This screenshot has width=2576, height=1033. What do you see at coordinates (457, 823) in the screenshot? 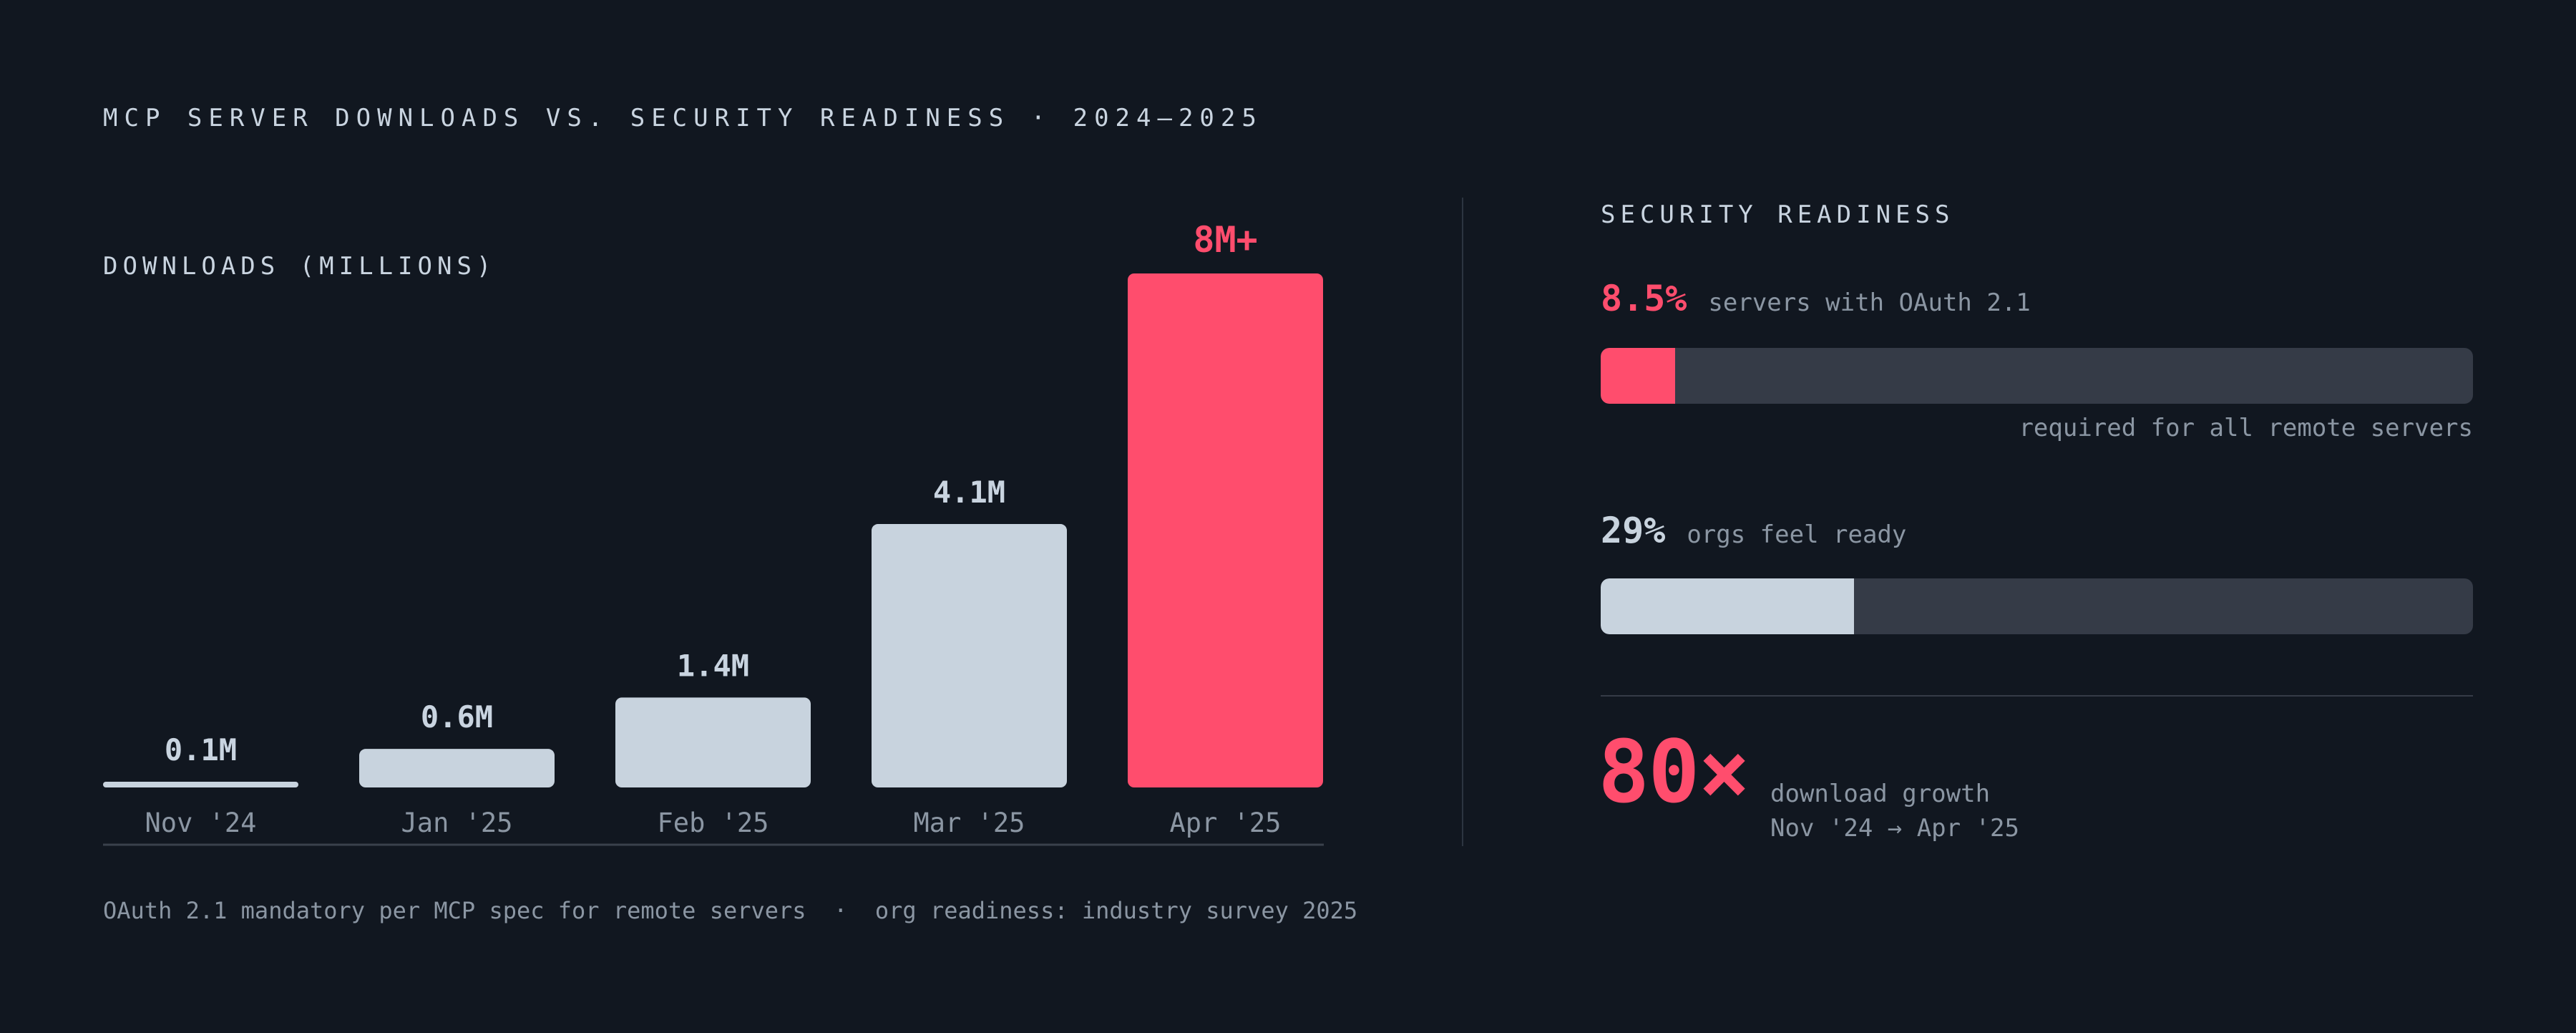
I see `category-label-1: Jan '25` at bounding box center [457, 823].